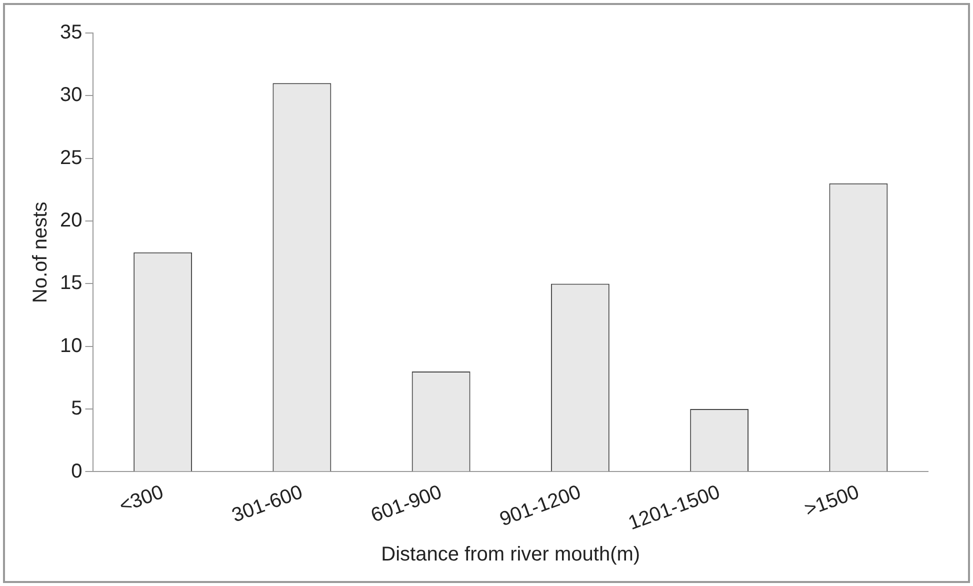  I want to click on y-axis-title: No.of nests, so click(41, 252).